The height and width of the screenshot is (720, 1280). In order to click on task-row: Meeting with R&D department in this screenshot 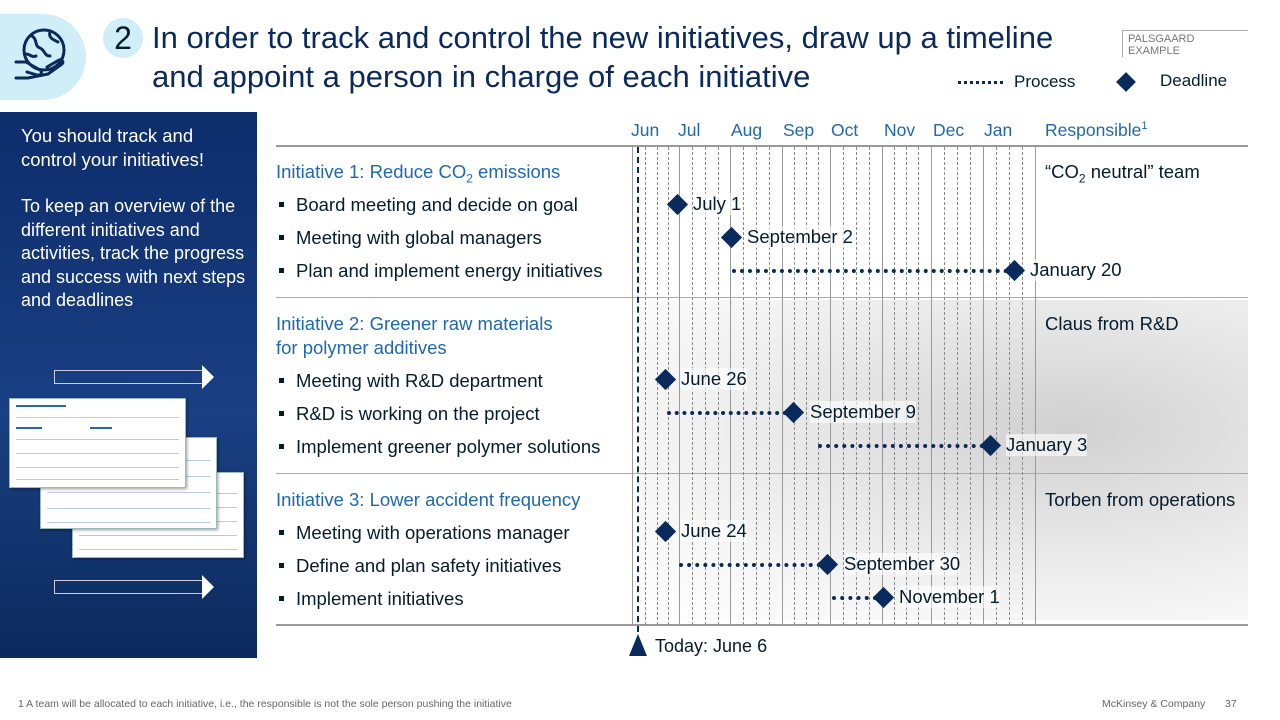, I will do `click(409, 381)`.